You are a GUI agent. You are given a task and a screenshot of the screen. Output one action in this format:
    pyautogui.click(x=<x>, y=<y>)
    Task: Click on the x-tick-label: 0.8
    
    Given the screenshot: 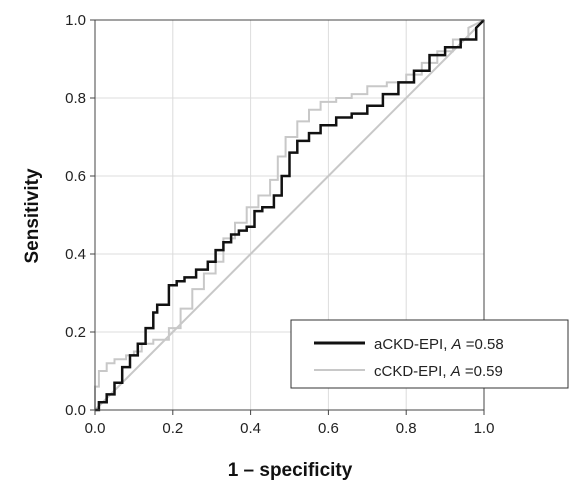 What is the action you would take?
    pyautogui.click(x=406, y=428)
    